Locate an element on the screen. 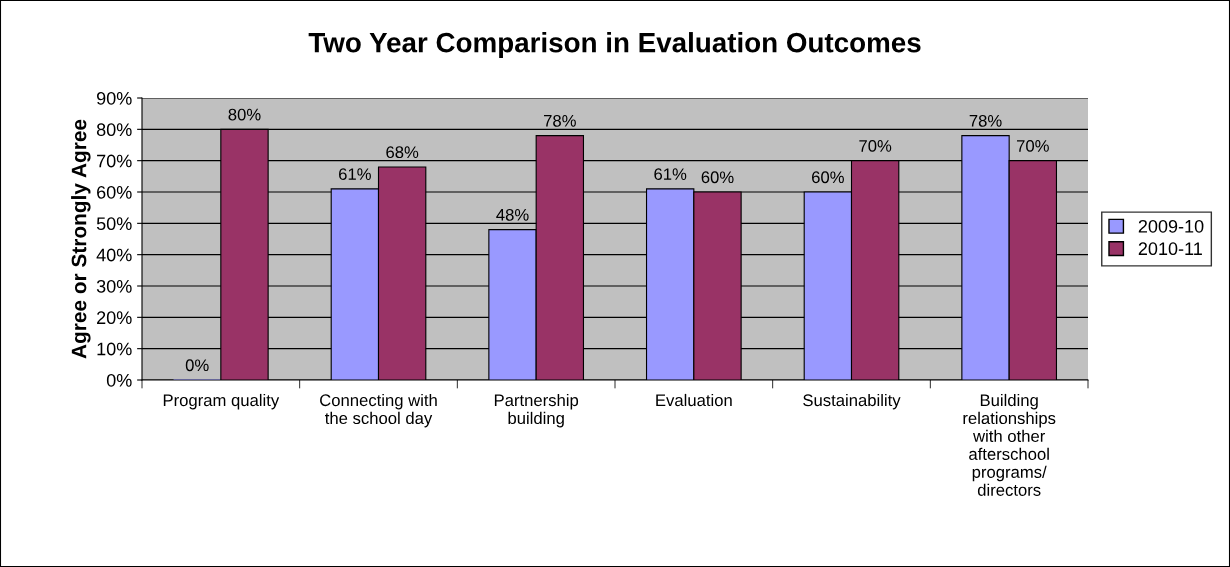 The width and height of the screenshot is (1230, 567). y-tick-label: 0% is located at coordinates (119, 380).